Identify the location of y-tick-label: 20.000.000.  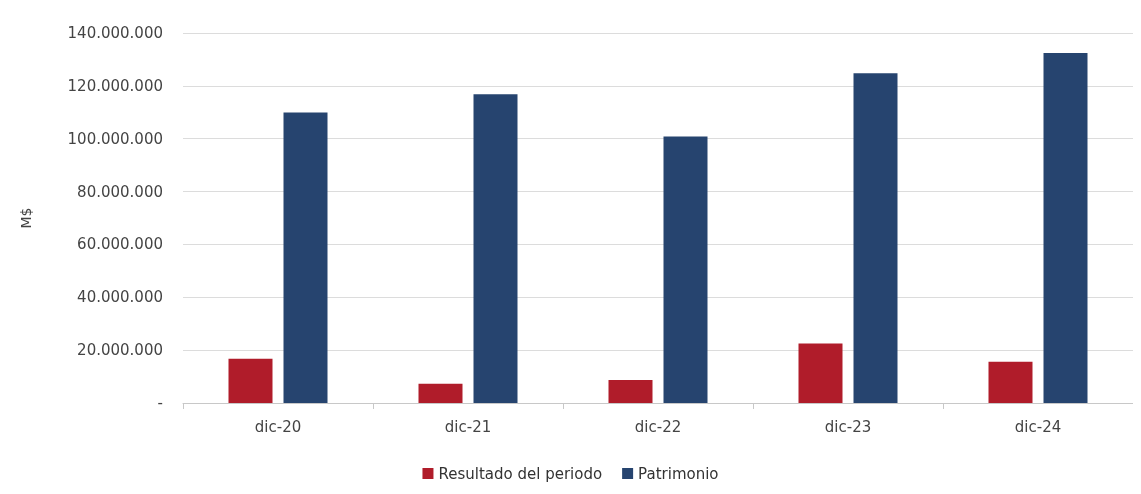
(120, 350).